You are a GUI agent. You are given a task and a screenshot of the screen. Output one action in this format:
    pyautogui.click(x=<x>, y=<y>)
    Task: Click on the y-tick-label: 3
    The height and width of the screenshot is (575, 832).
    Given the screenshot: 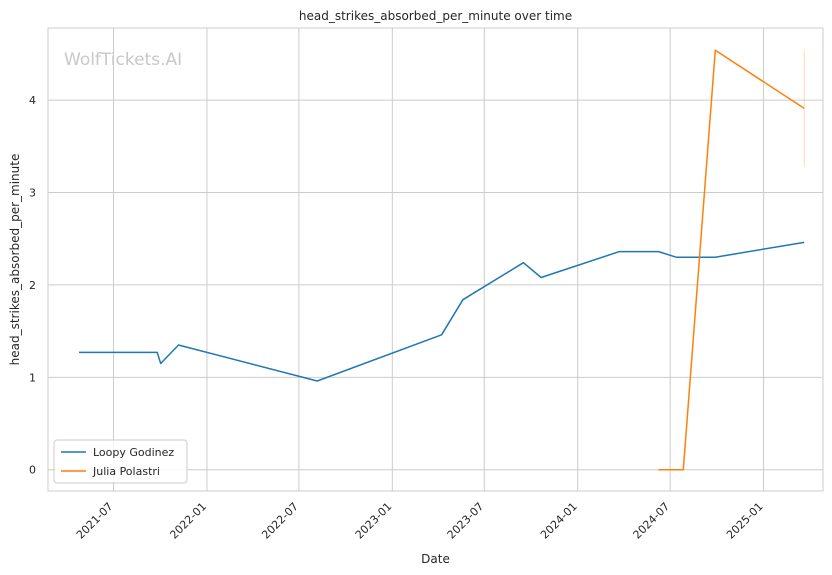 What is the action you would take?
    pyautogui.click(x=32, y=192)
    